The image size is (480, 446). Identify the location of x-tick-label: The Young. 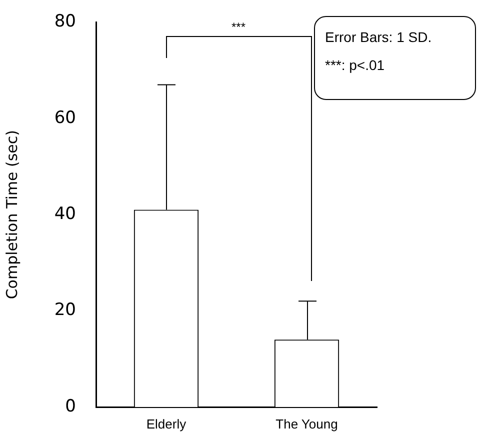
(307, 424).